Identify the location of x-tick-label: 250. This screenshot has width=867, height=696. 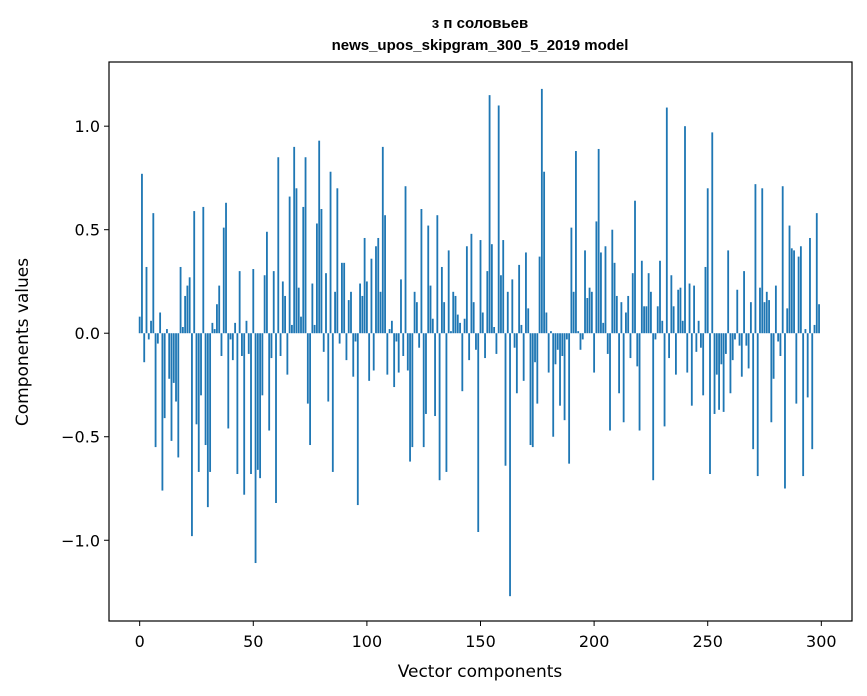
(707, 641).